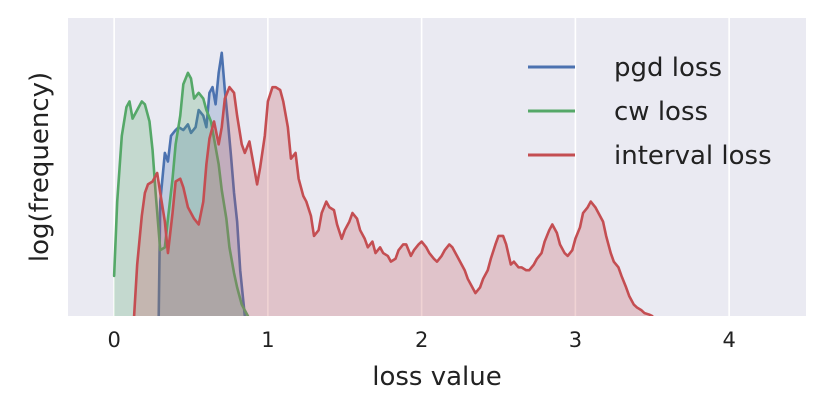  What do you see at coordinates (113, 340) in the screenshot?
I see `x-tick-label: 0` at bounding box center [113, 340].